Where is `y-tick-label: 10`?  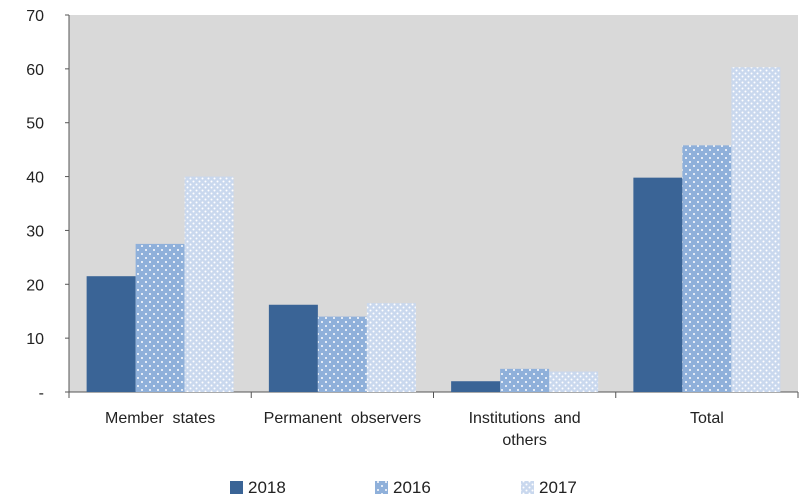 y-tick-label: 10 is located at coordinates (35, 339).